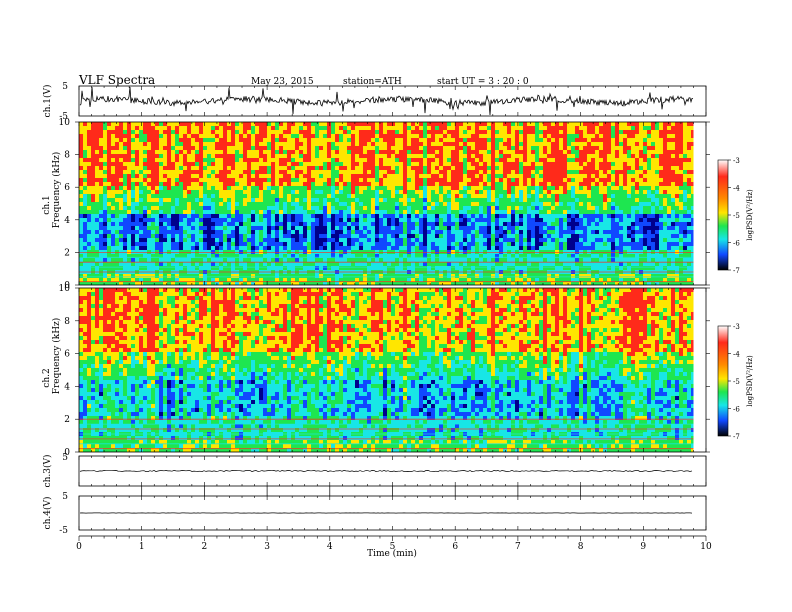 The width and height of the screenshot is (792, 612). I want to click on header-station: station=ATH, so click(372, 82).